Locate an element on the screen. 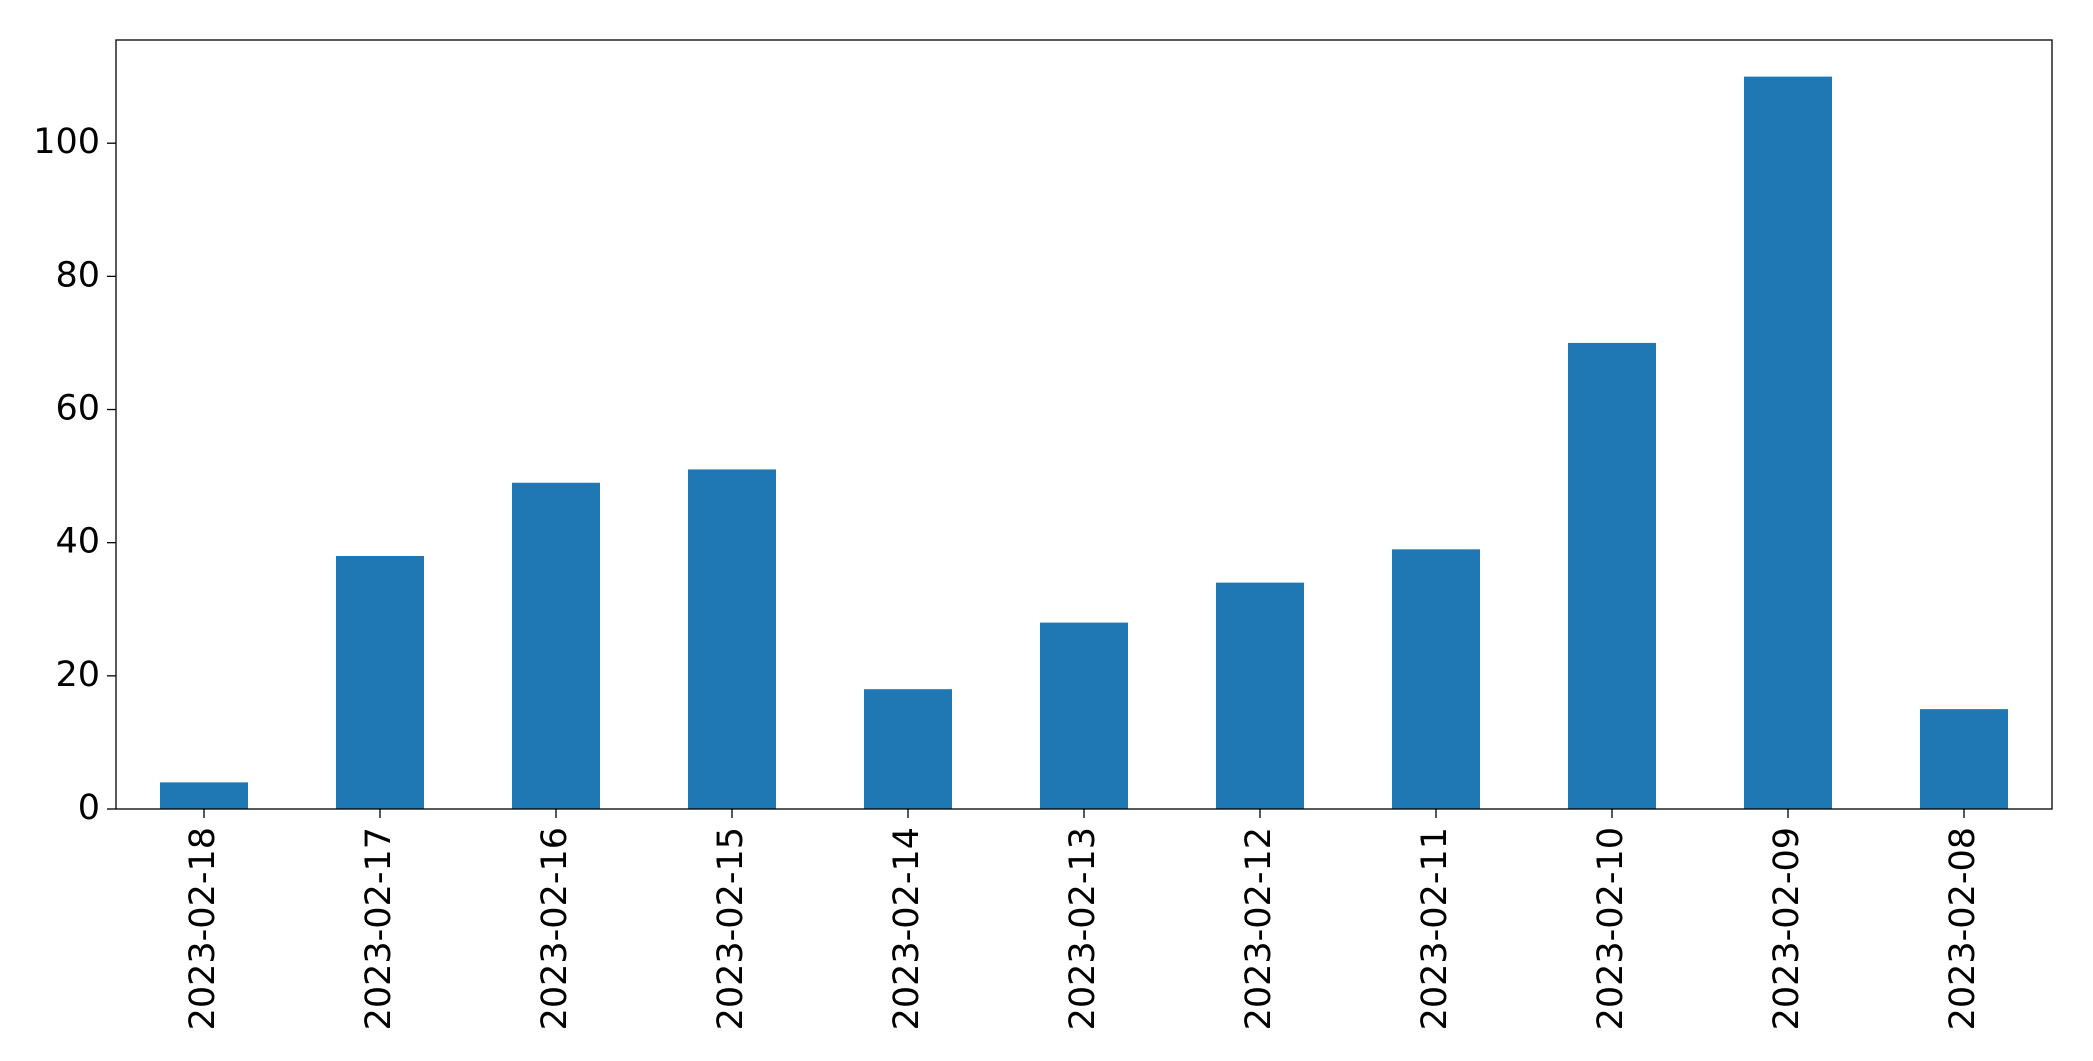  x-tick-label: 2023-02-17 is located at coordinates (379, 928).